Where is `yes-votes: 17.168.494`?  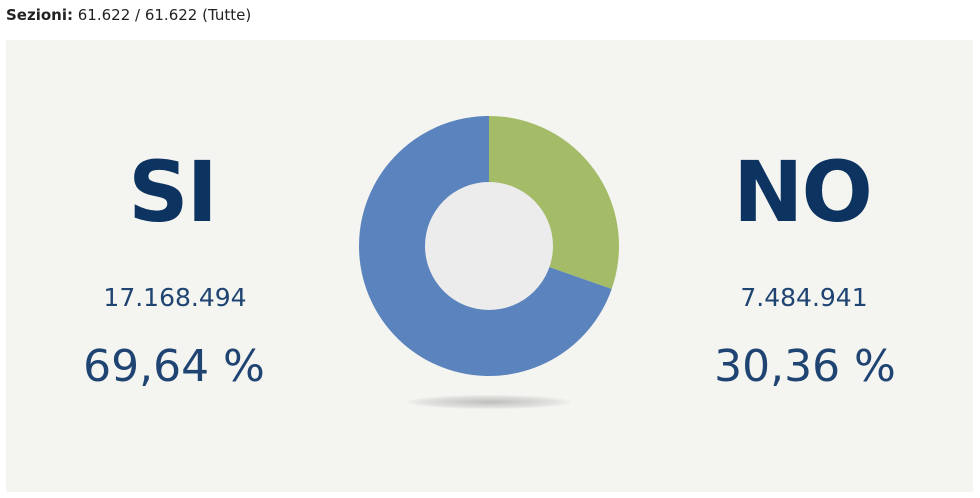 yes-votes: 17.168.494 is located at coordinates (175, 297).